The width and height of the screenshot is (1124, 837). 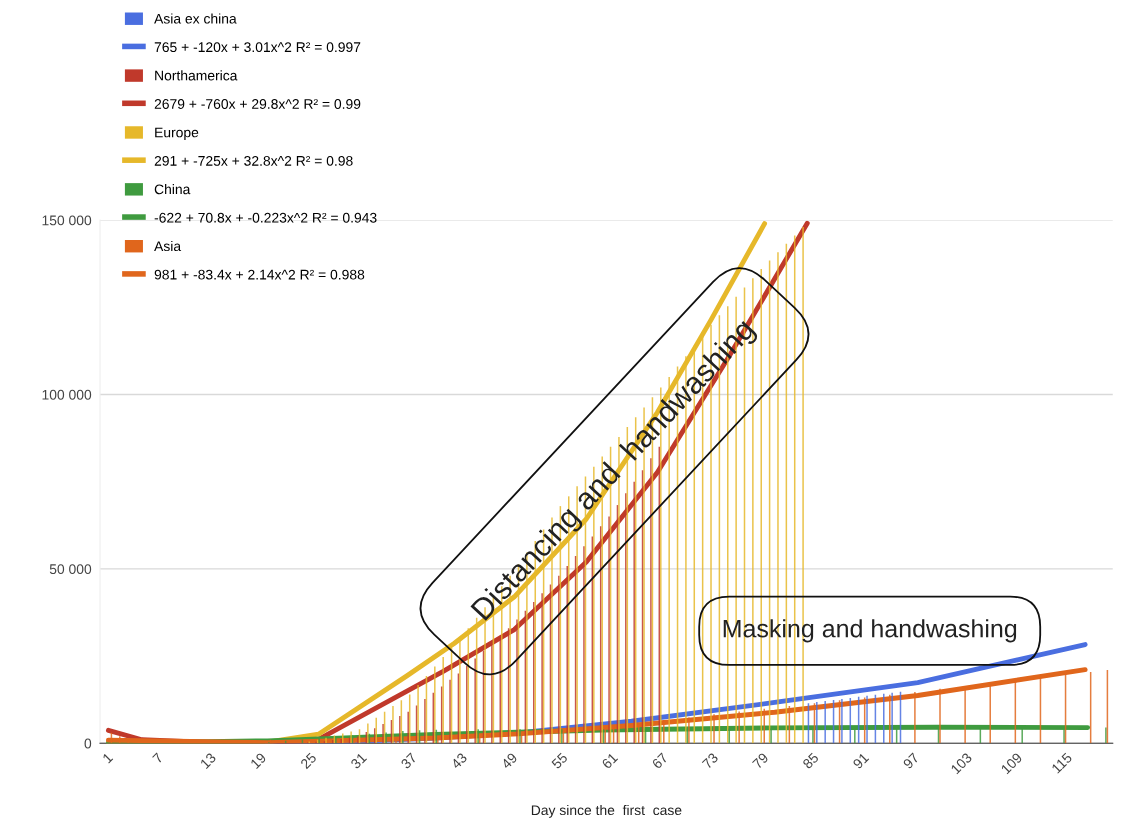 I want to click on x-axis-title: Day since the first case, so click(x=606, y=811).